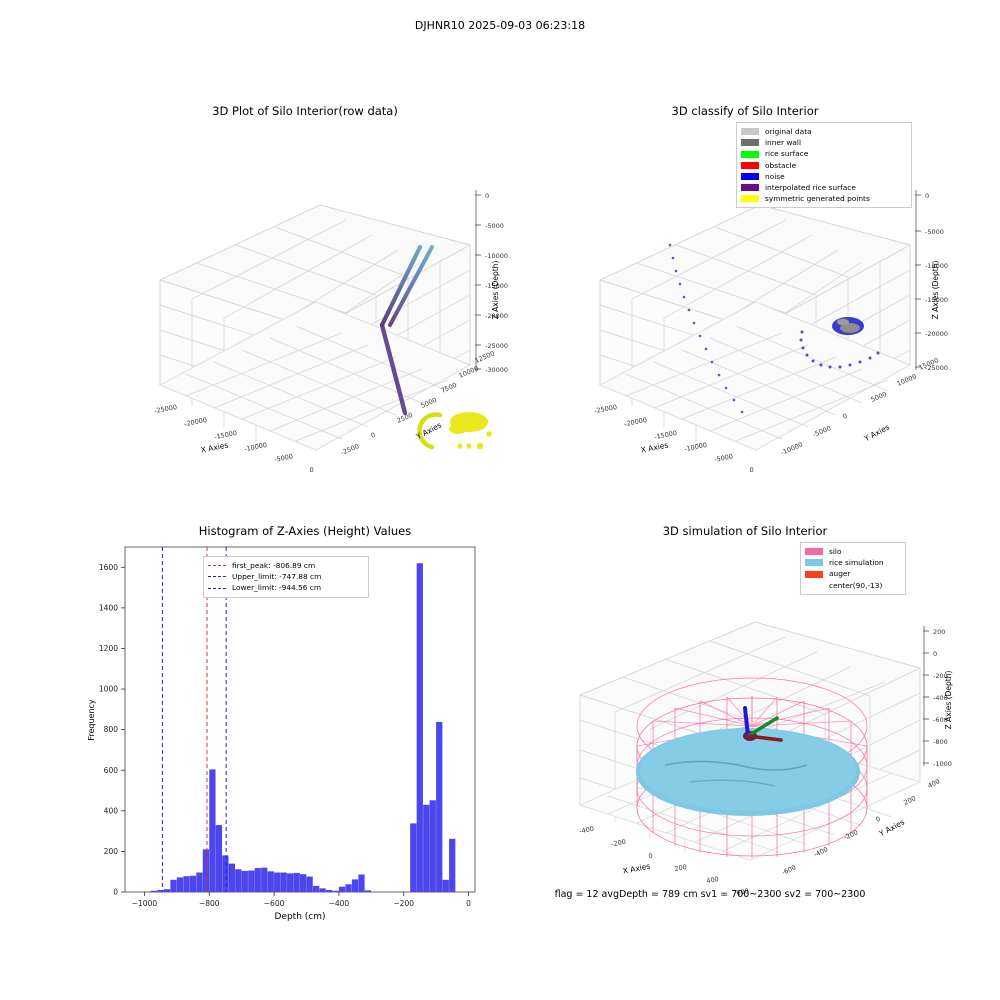 The image size is (1000, 1000). Describe the element at coordinates (783, 143) in the screenshot. I see `legend-label: inner wall` at that location.